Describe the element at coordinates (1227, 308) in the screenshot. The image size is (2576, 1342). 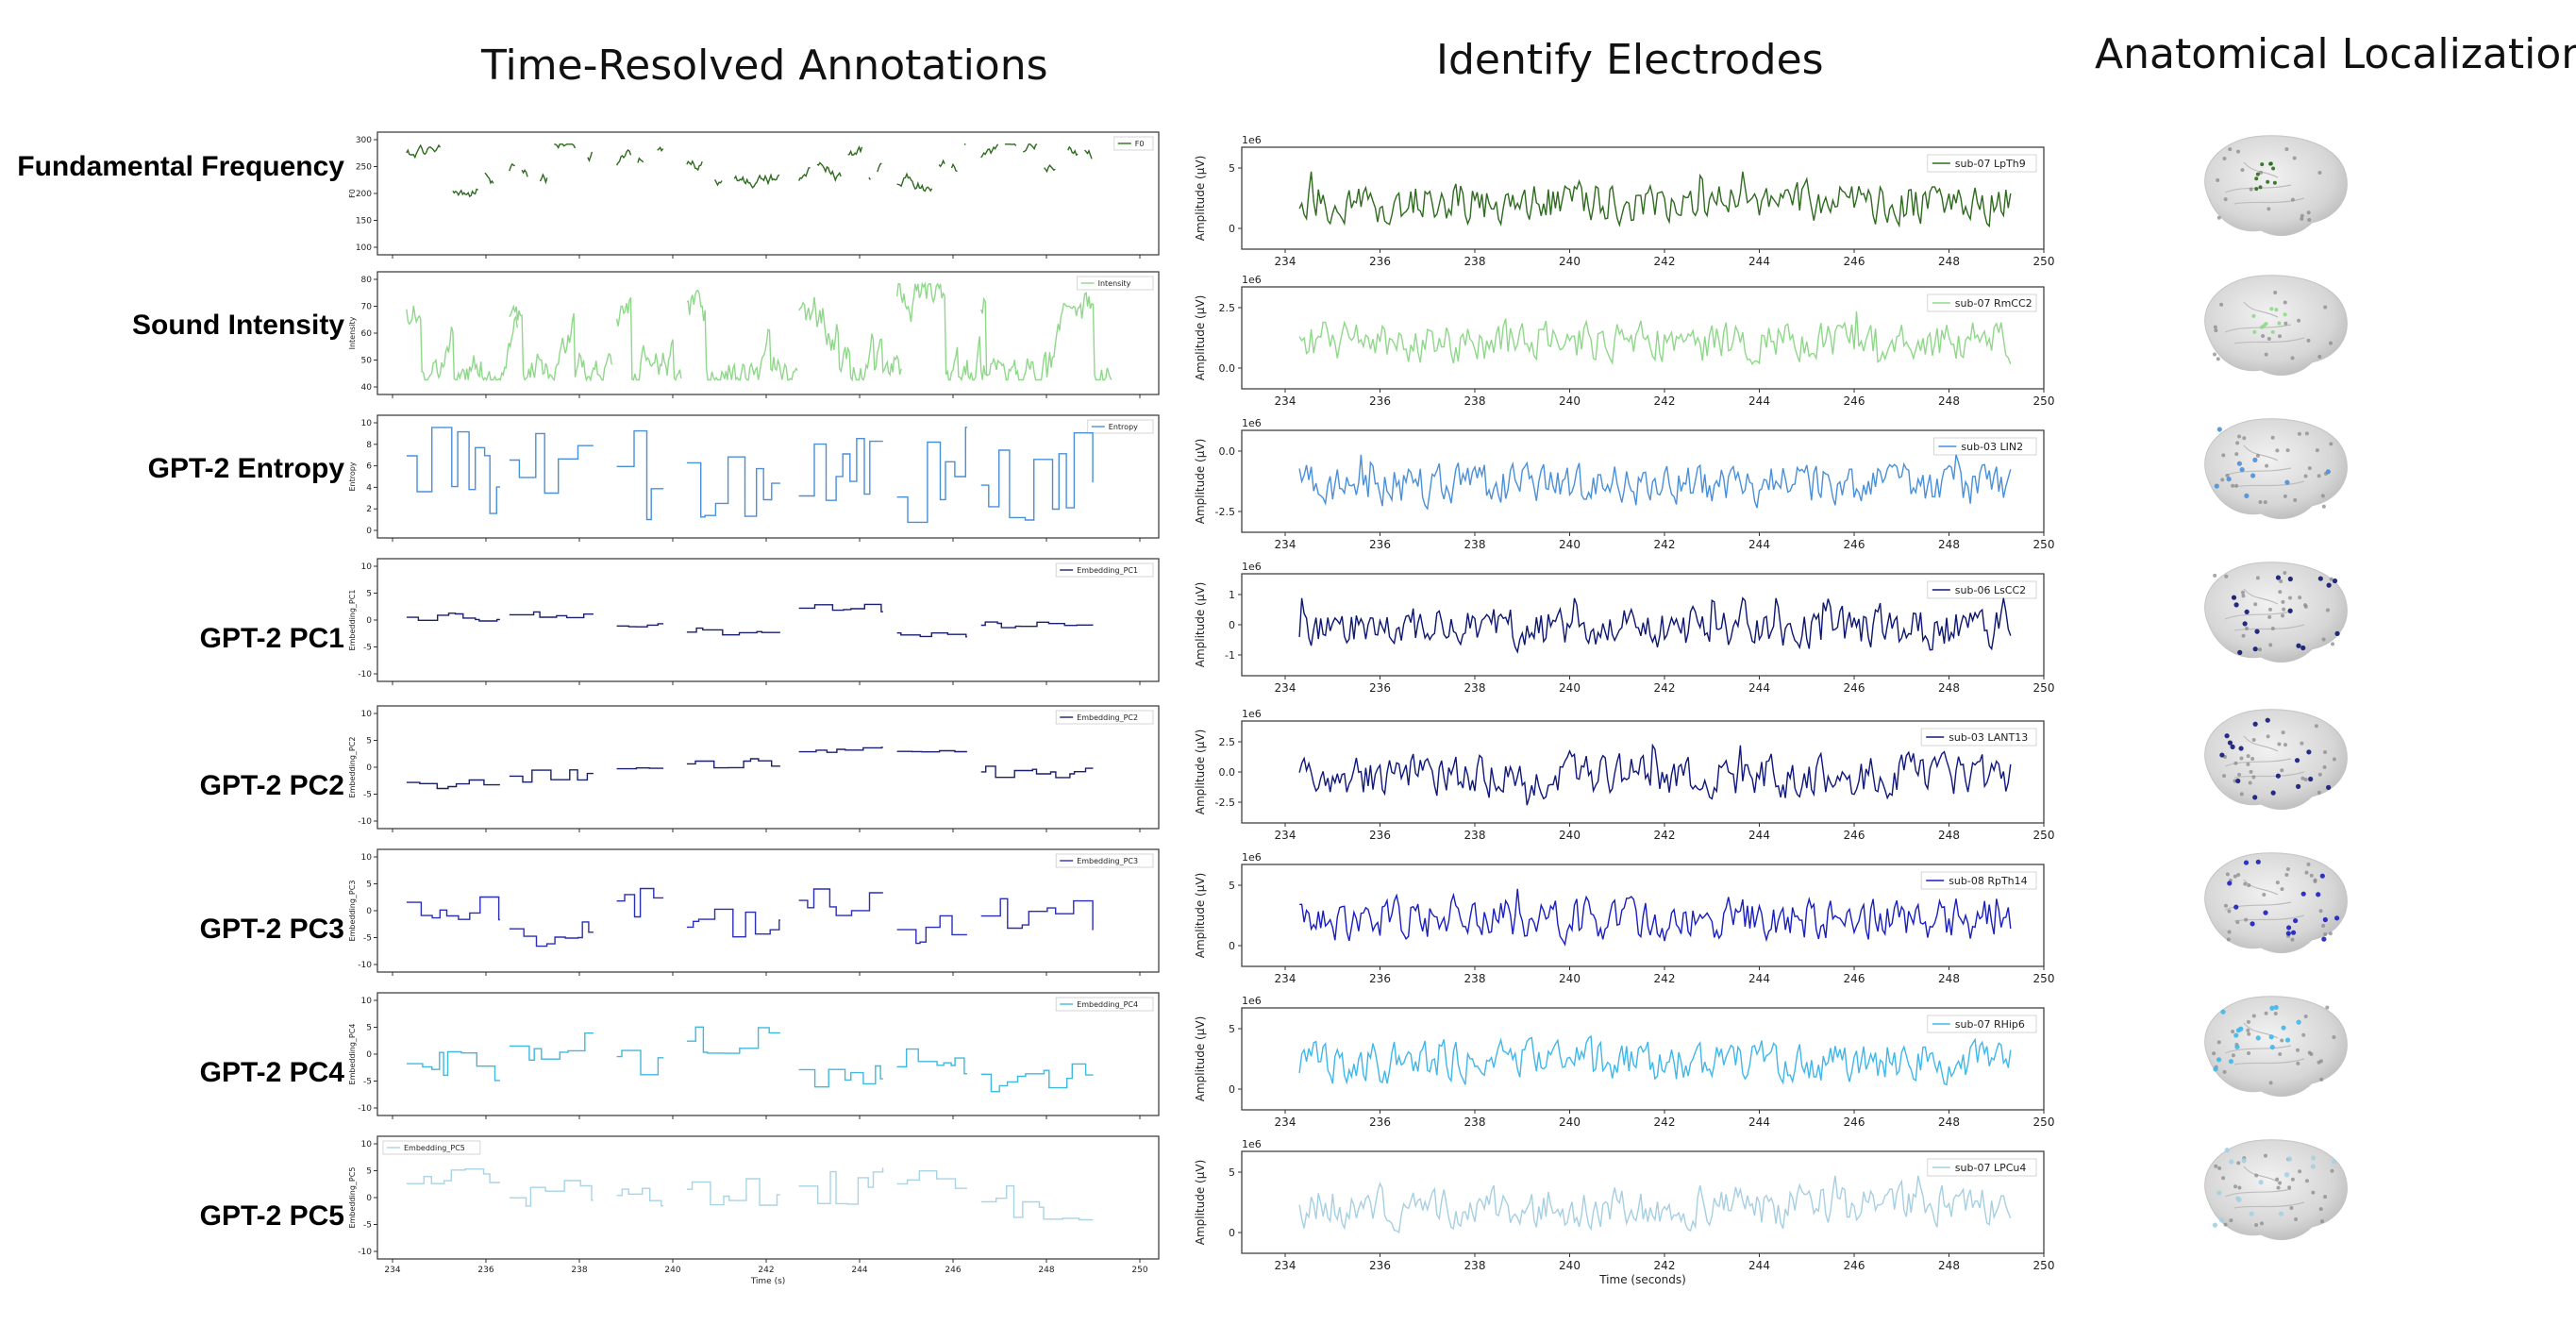
I see `y-tick-label: 2.5` at that location.